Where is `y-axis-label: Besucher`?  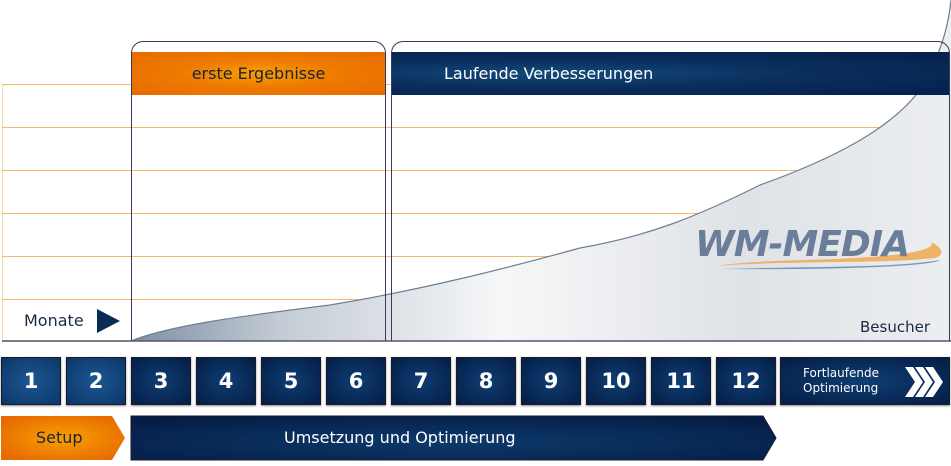 y-axis-label: Besucher is located at coordinates (895, 327).